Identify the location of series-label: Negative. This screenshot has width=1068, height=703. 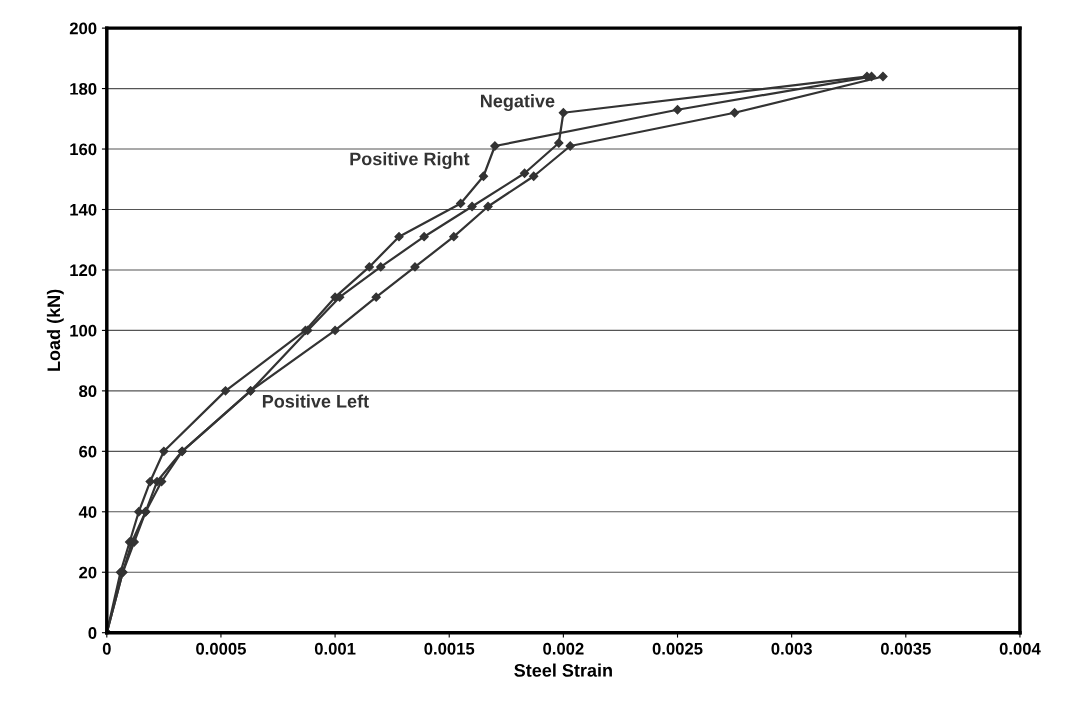
(517, 103).